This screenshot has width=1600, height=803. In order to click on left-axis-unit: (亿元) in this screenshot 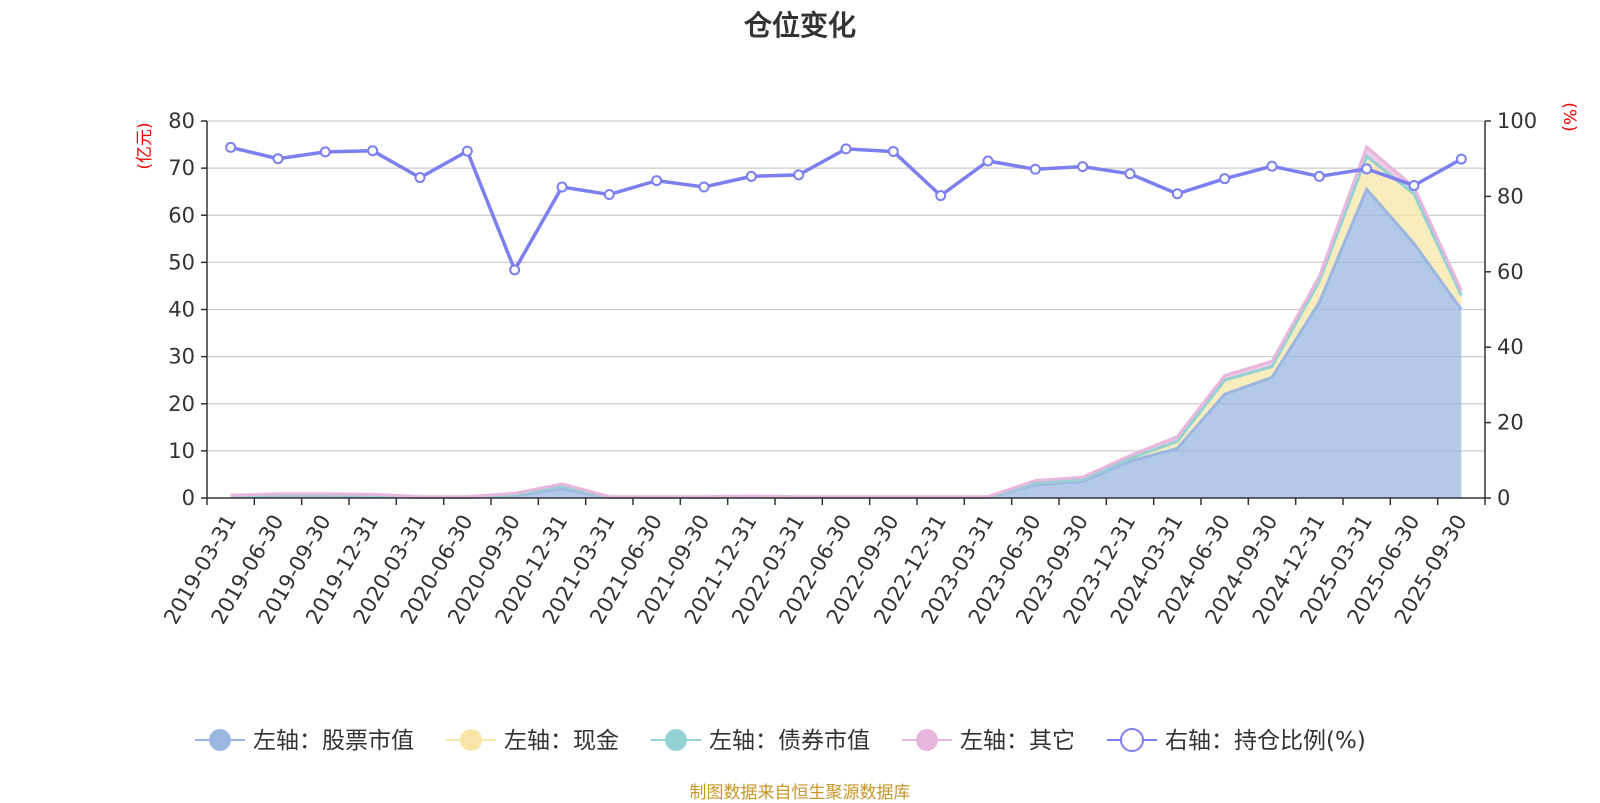, I will do `click(145, 145)`.